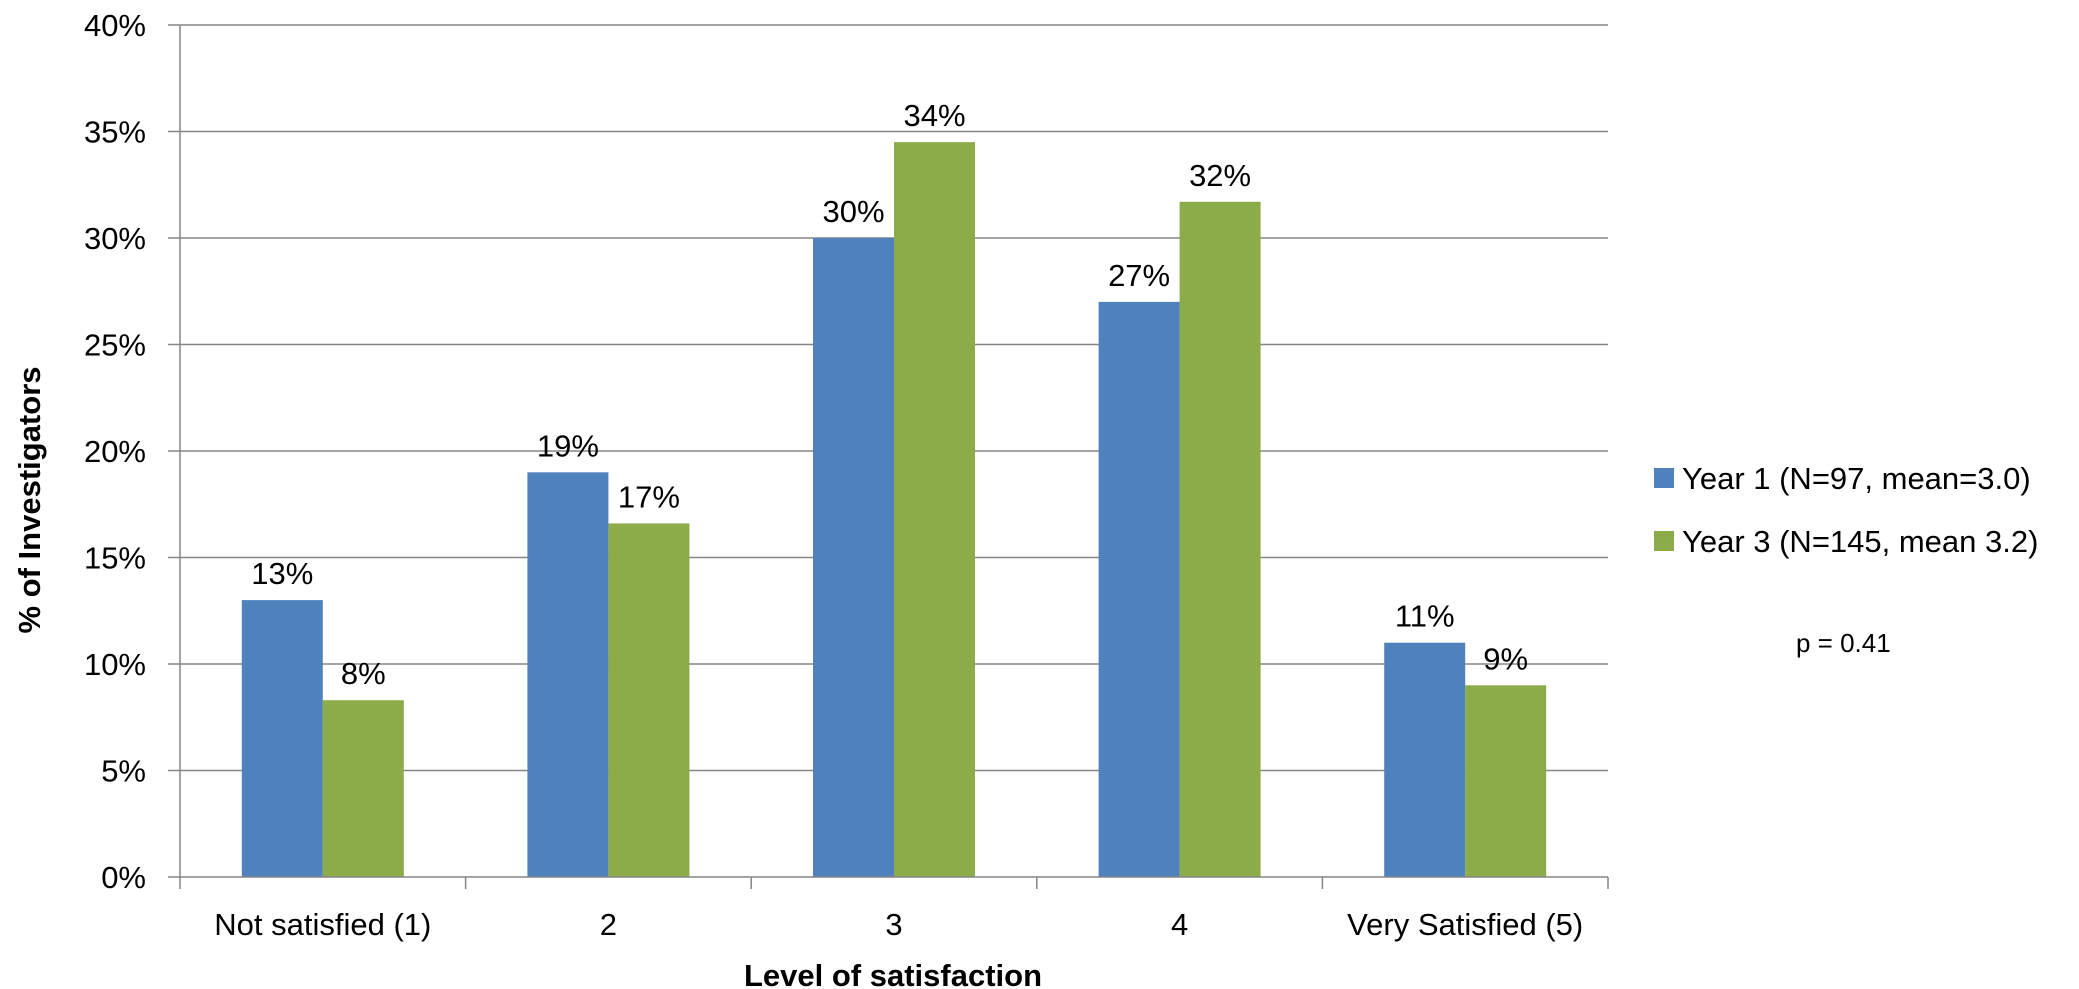 The width and height of the screenshot is (2079, 989). What do you see at coordinates (1179, 924) in the screenshot?
I see `x-tick-label: 4` at bounding box center [1179, 924].